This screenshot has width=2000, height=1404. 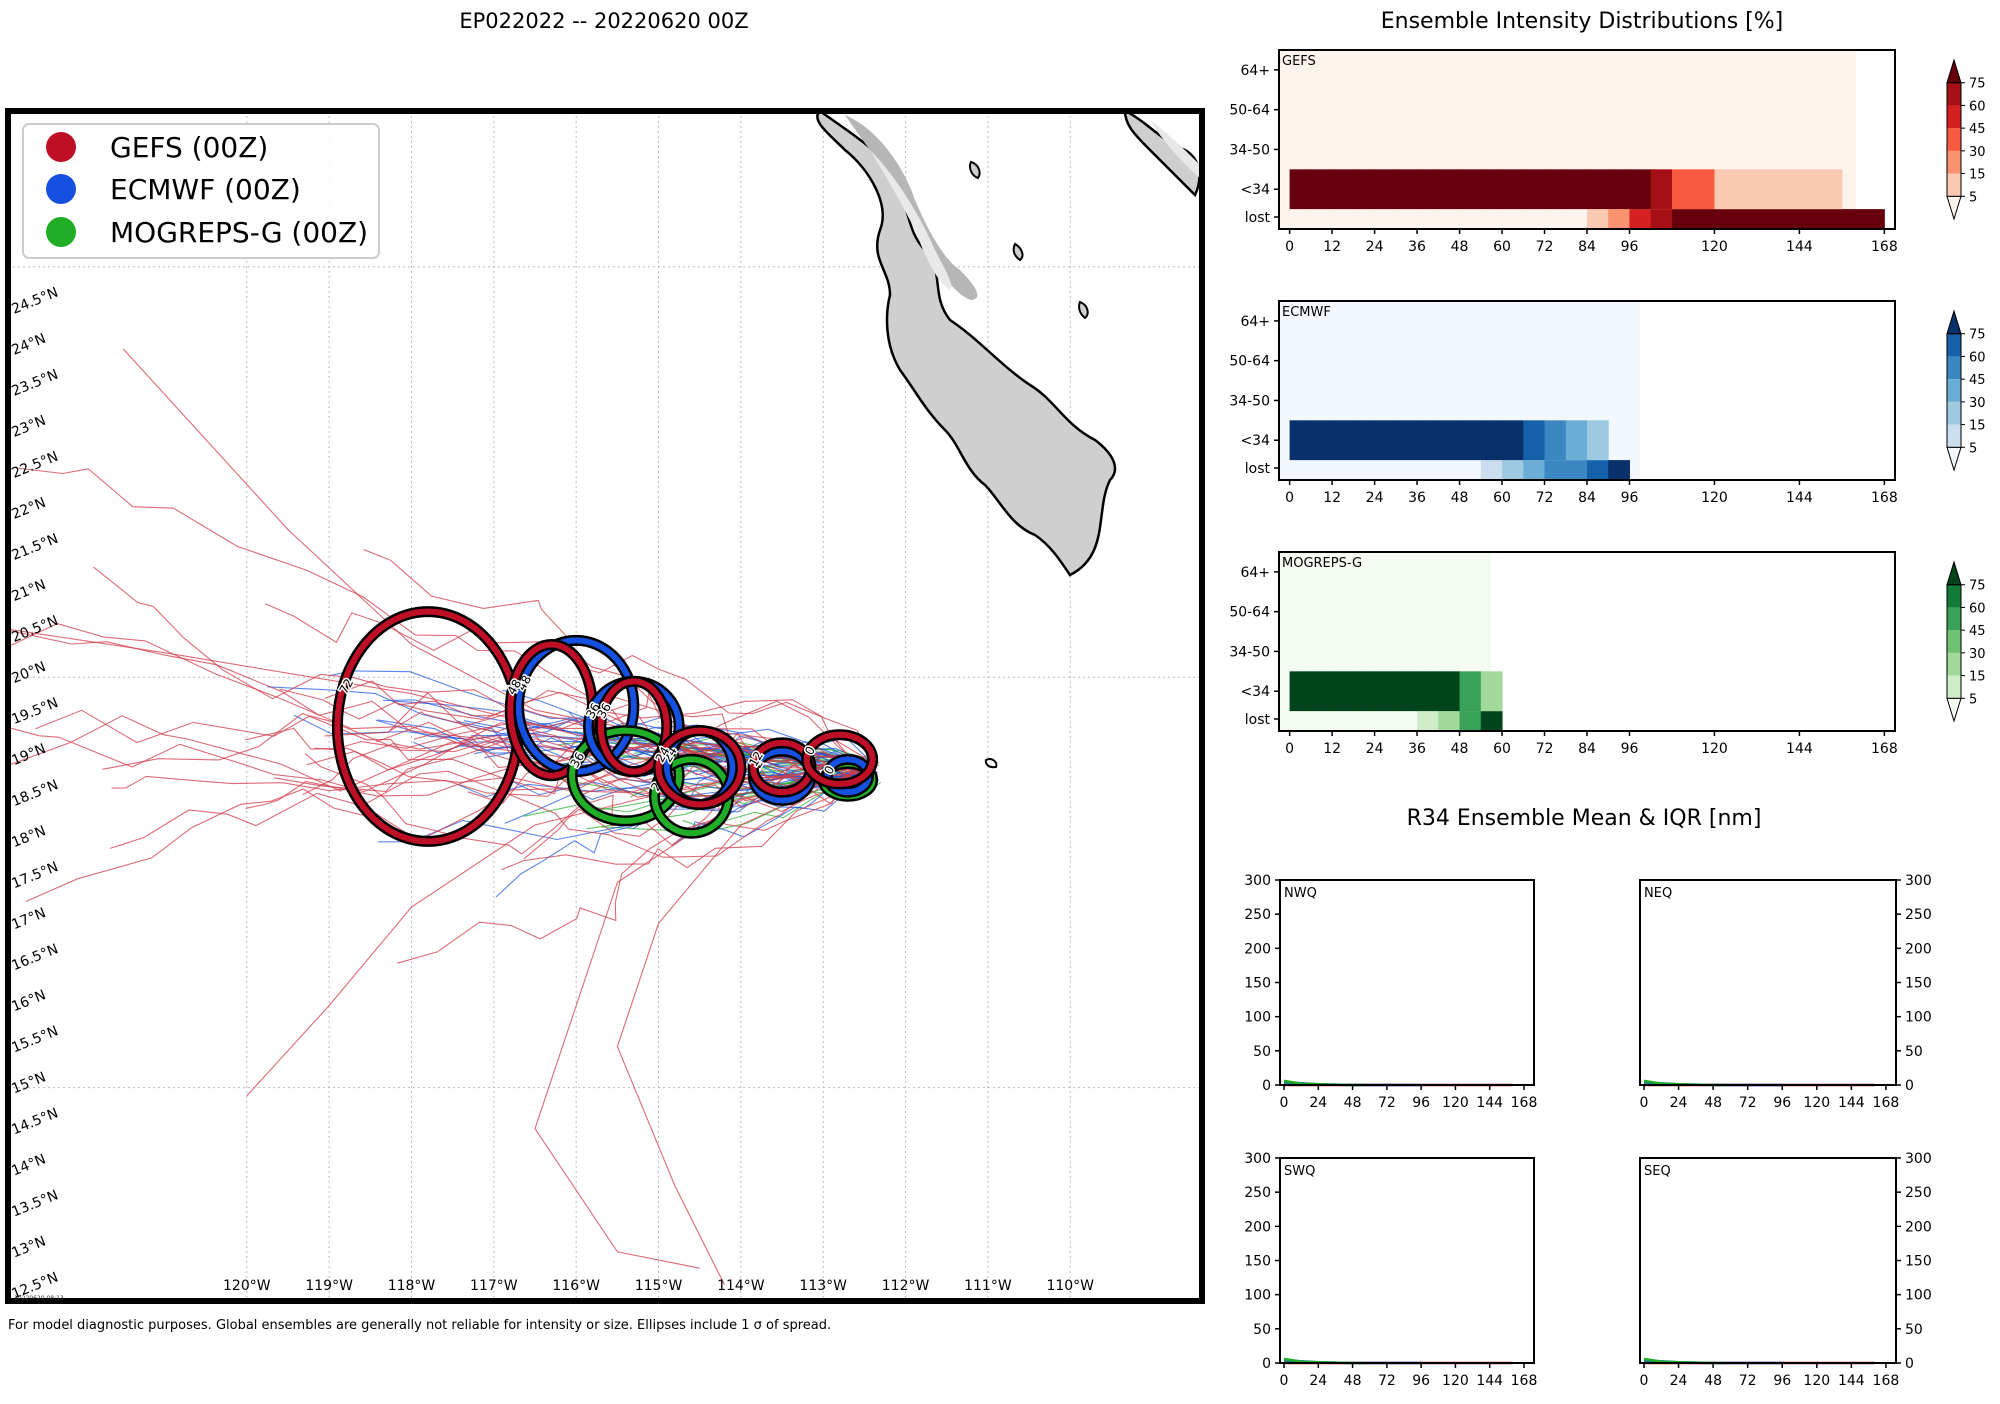 I want to click on intensity-title: Ensemble Intensity Distributions [%], so click(x=1582, y=21).